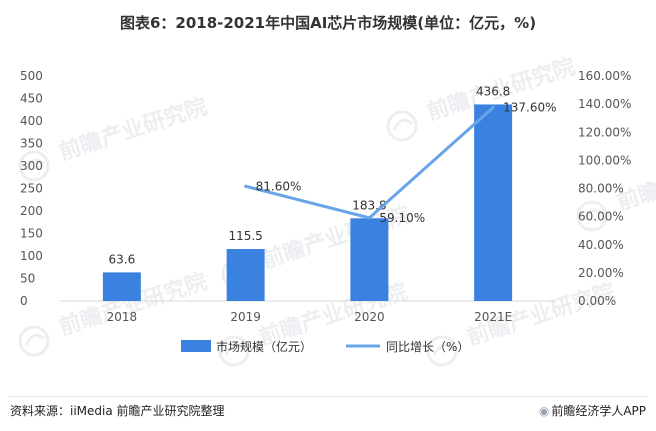 Image resolution: width=656 pixels, height=431 pixels. Describe the element at coordinates (122, 259) in the screenshot. I see `bar-value-label: 63.6` at that location.